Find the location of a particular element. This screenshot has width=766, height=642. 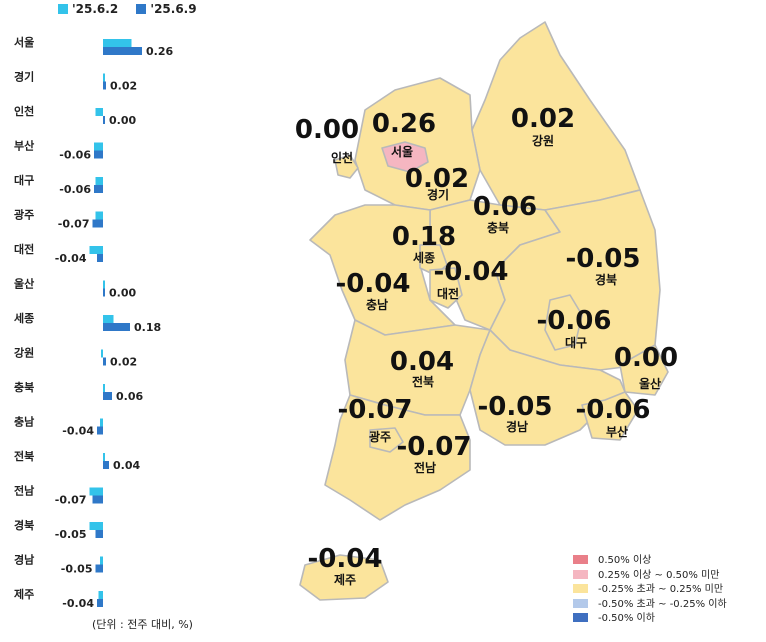

data-label: 0.00 is located at coordinates (122, 293).